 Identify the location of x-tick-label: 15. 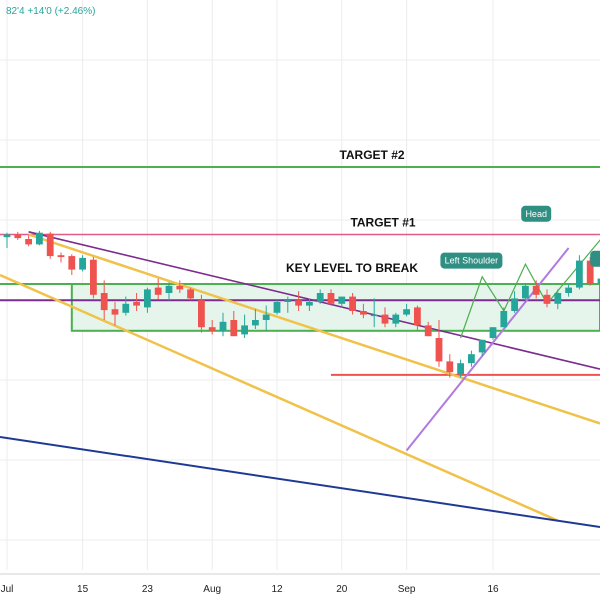
(83, 589).